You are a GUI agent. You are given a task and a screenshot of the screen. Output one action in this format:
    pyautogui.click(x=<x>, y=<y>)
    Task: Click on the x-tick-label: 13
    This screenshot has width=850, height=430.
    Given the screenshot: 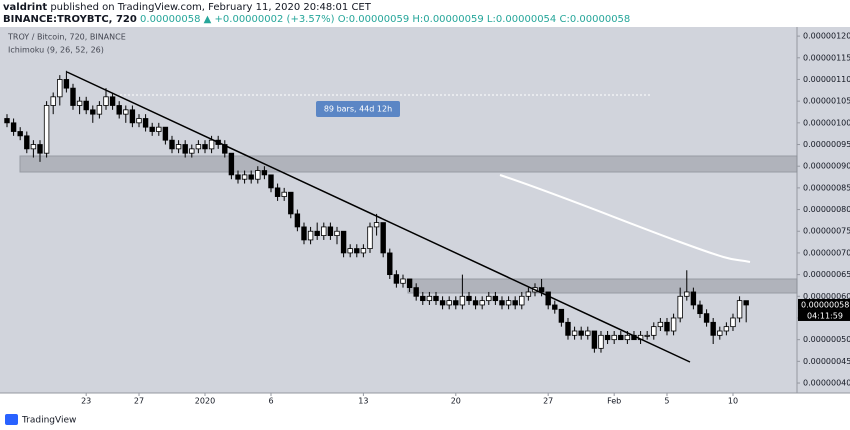 What is the action you would take?
    pyautogui.click(x=363, y=401)
    